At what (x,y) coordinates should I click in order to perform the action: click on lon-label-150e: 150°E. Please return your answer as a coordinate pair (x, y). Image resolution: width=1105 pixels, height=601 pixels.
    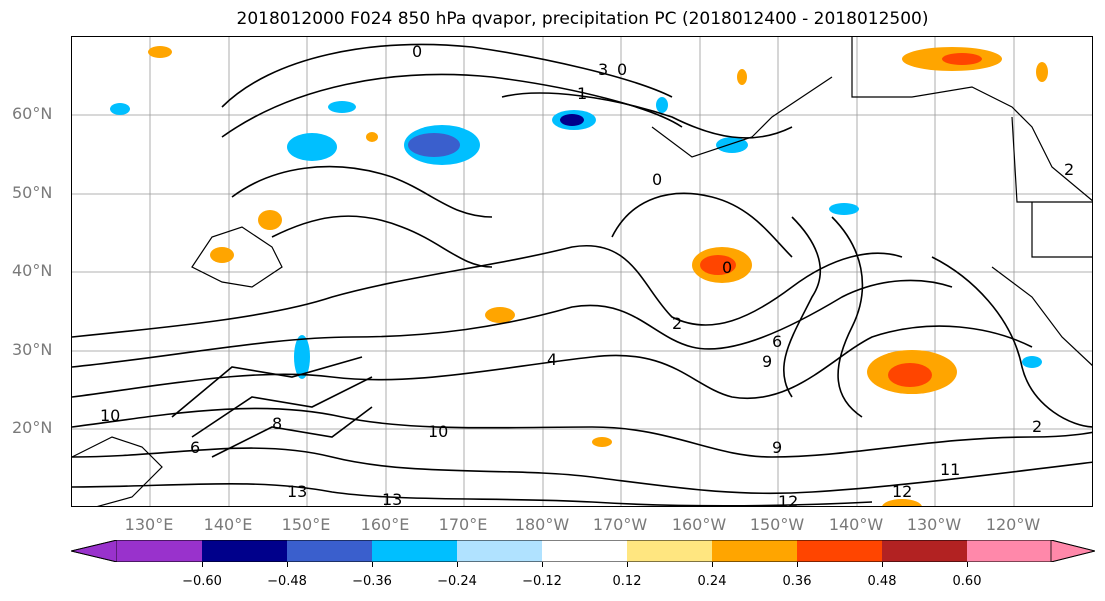
    Looking at the image, I should click on (306, 524).